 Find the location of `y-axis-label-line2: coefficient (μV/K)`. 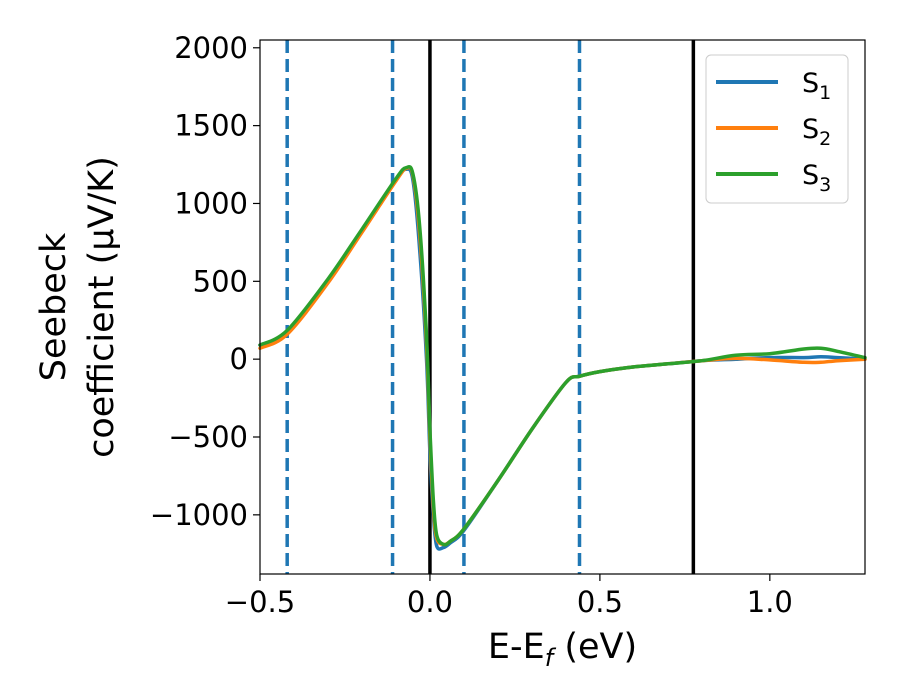

y-axis-label-line2: coefficient (μV/K) is located at coordinates (102, 307).